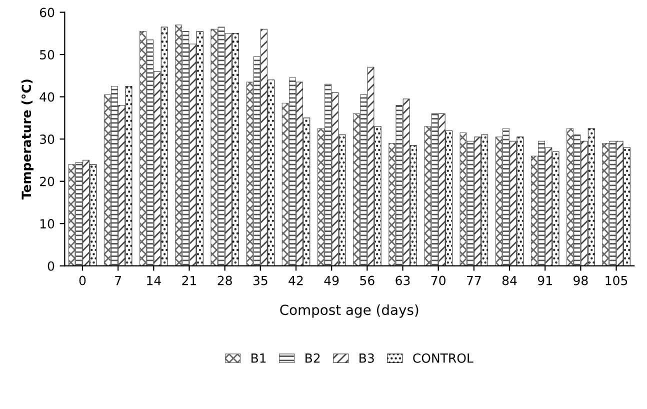  What do you see at coordinates (403, 281) in the screenshot?
I see `x-tick-label: 63` at bounding box center [403, 281].